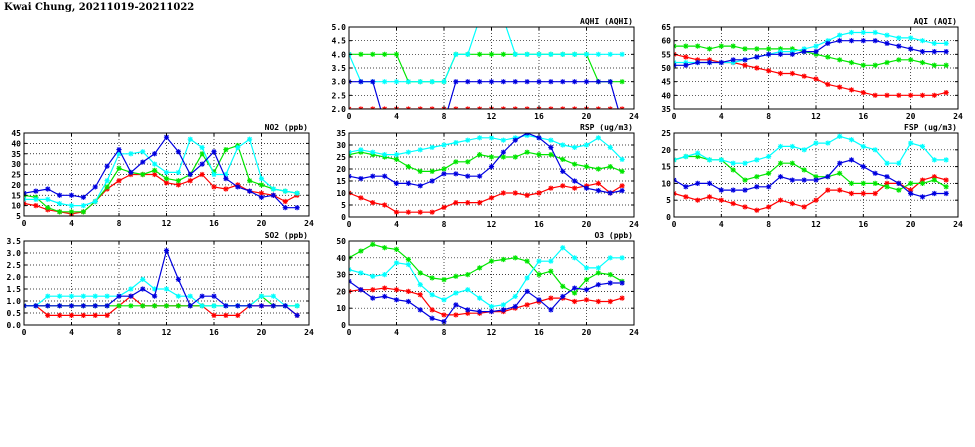 The image size is (975, 447). Describe the element at coordinates (930, 127) in the screenshot. I see `chart-title: FSP (ug/m3)` at that location.